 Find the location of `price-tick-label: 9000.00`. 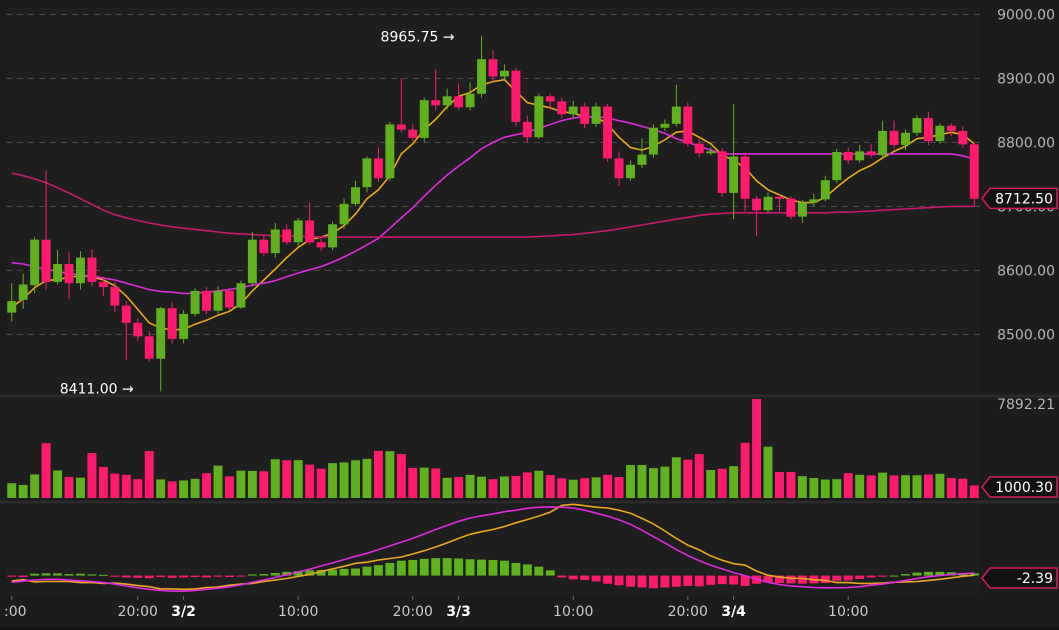

price-tick-label: 9000.00 is located at coordinates (1026, 15).